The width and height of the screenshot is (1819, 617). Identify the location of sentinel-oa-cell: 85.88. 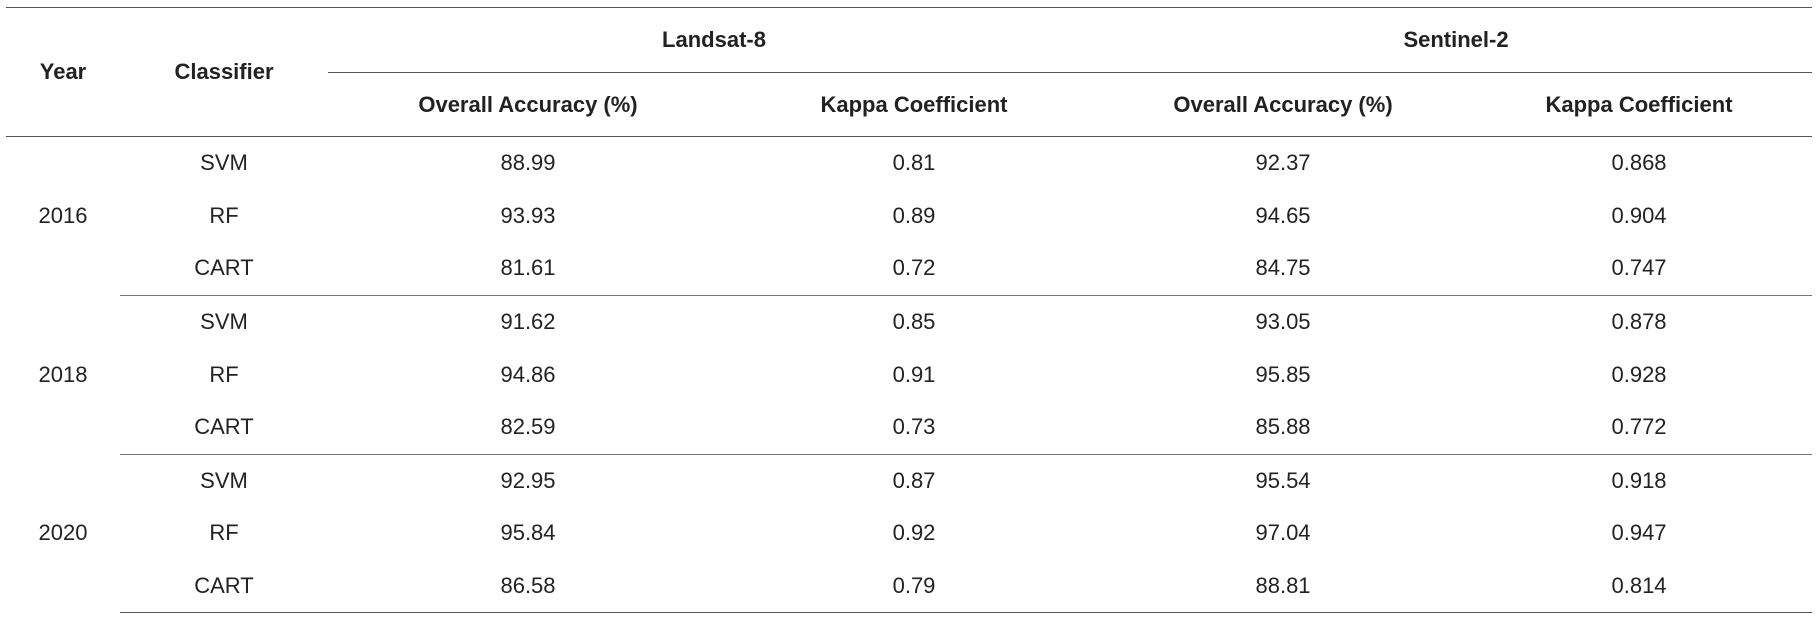
(1283, 427).